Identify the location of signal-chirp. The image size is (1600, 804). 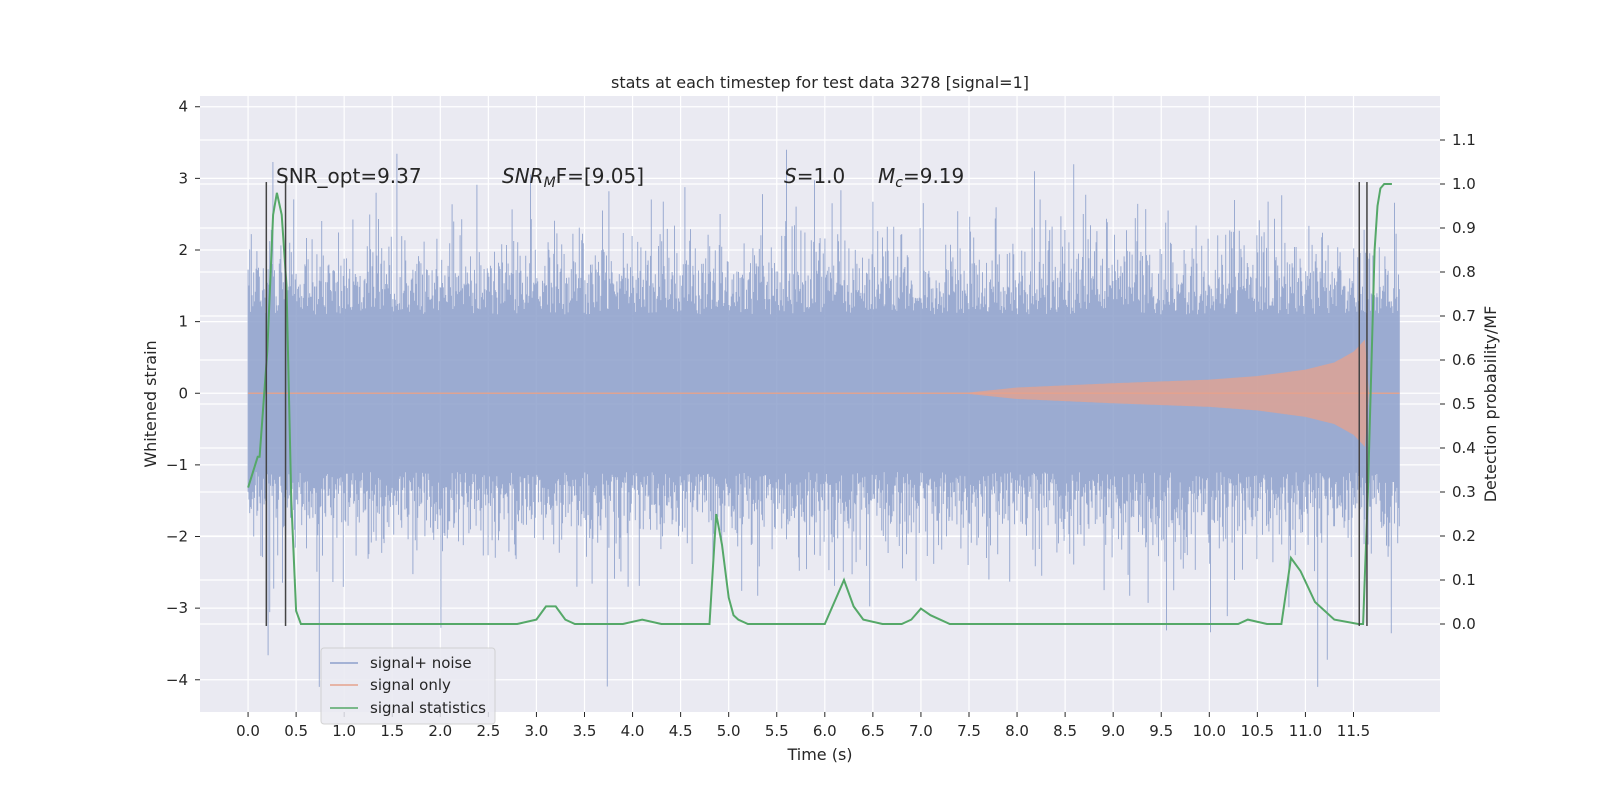
(1169, 393).